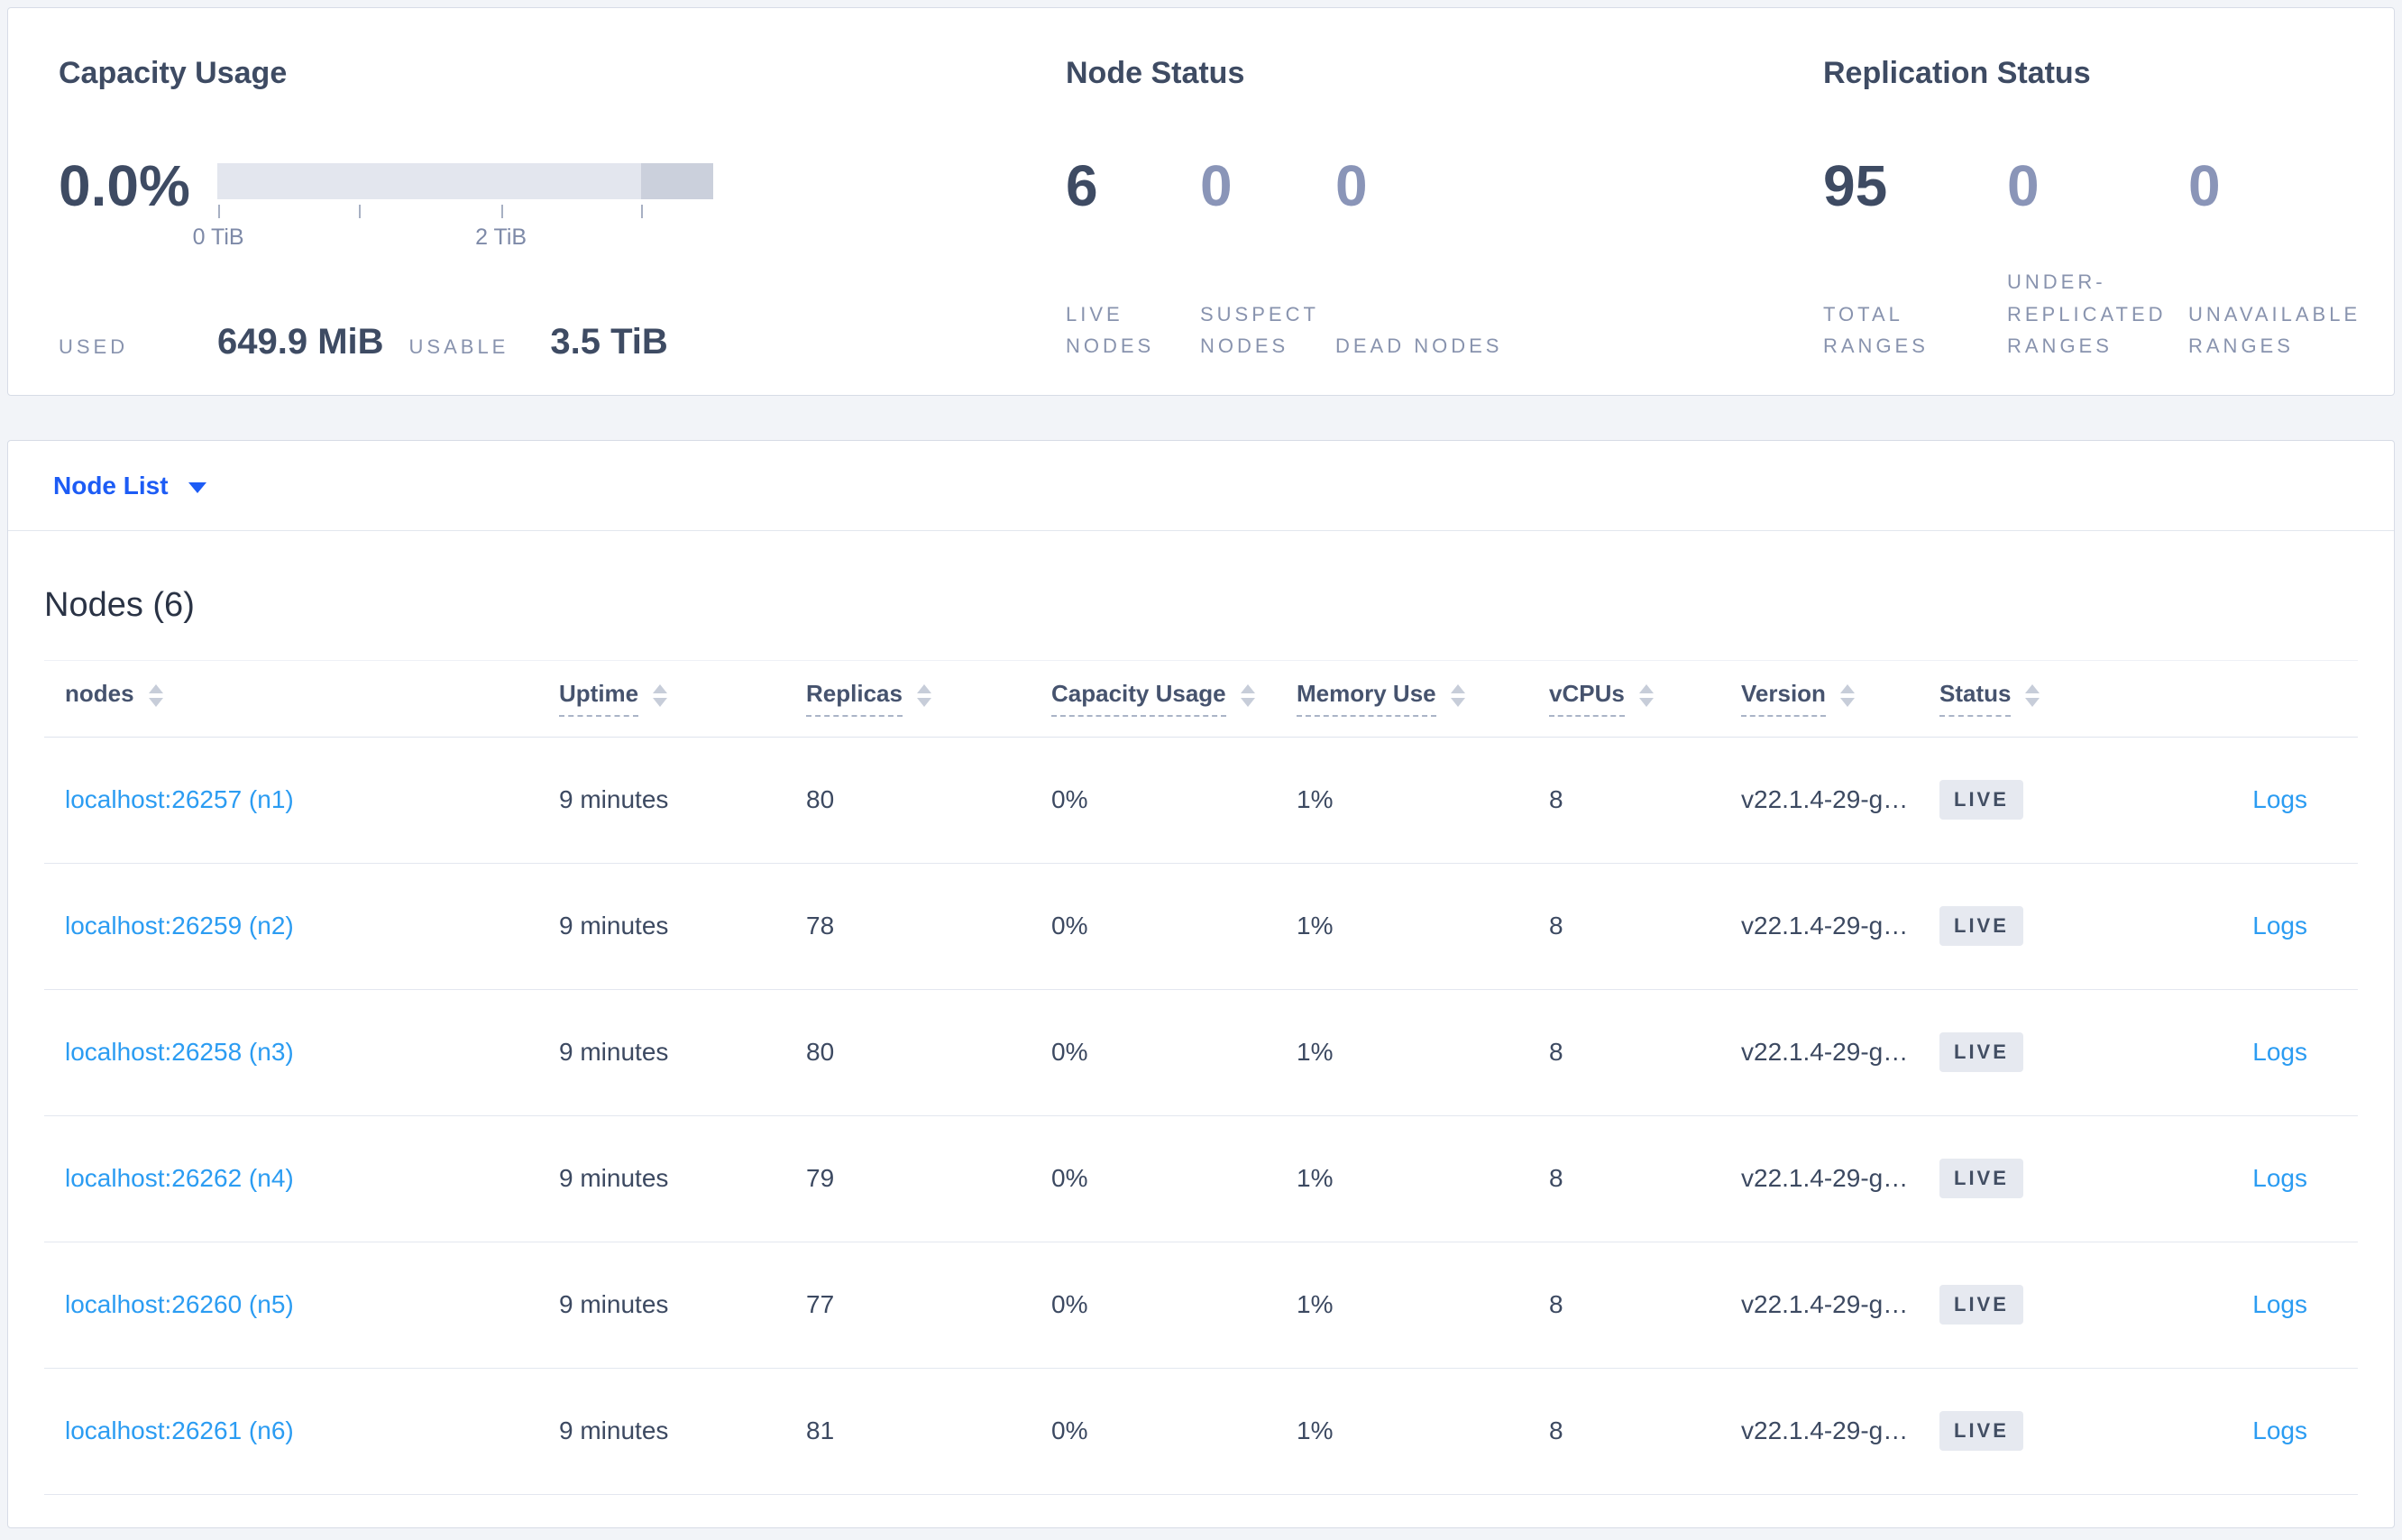  What do you see at coordinates (218, 238) in the screenshot?
I see `axis-tick-label: 0 TiB` at bounding box center [218, 238].